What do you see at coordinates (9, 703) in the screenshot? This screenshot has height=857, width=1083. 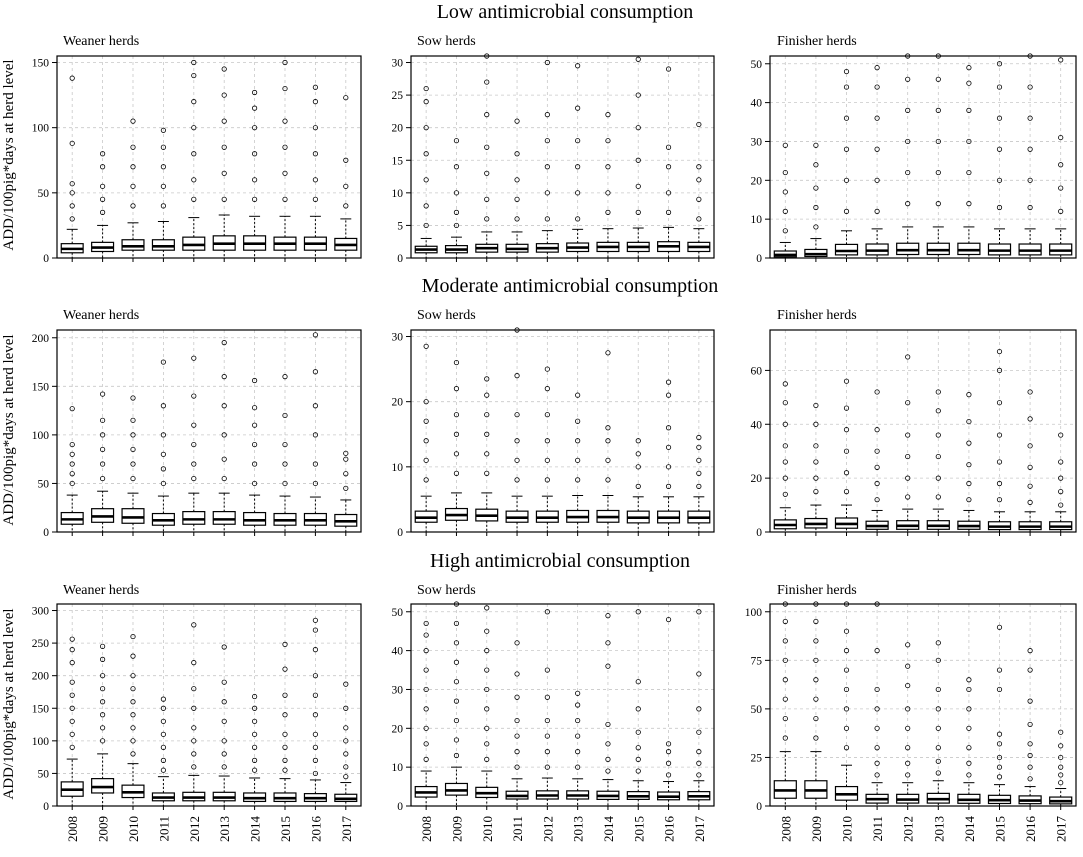 I see `y-axis-label-high: ADD/100pig*days at herd level` at bounding box center [9, 703].